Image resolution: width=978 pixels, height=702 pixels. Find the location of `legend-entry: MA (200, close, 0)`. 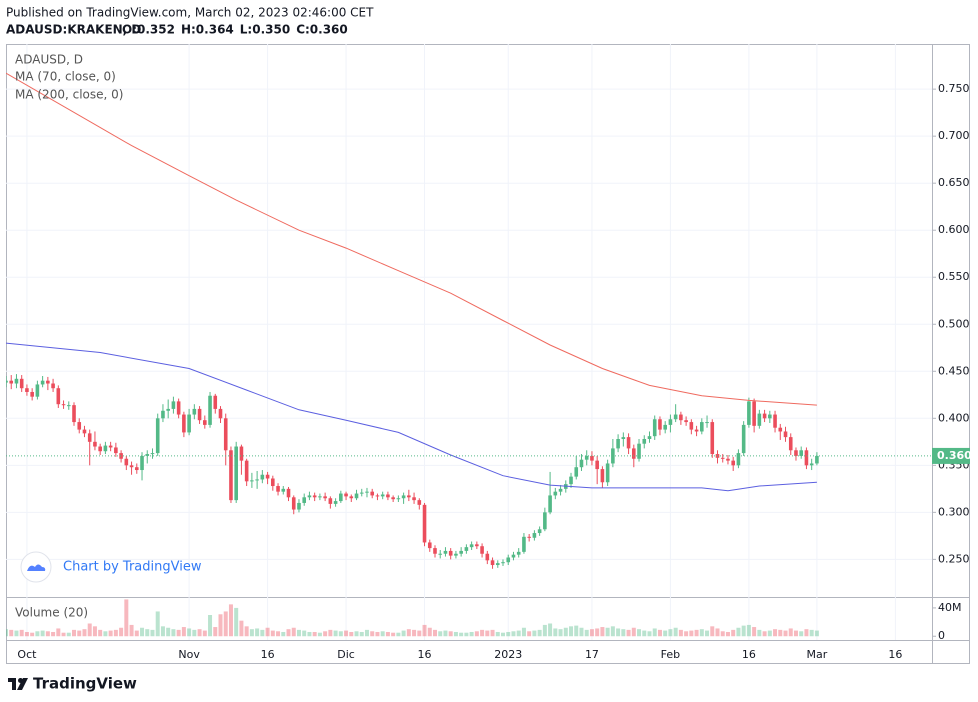

legend-entry: MA (200, close, 0) is located at coordinates (69, 95).